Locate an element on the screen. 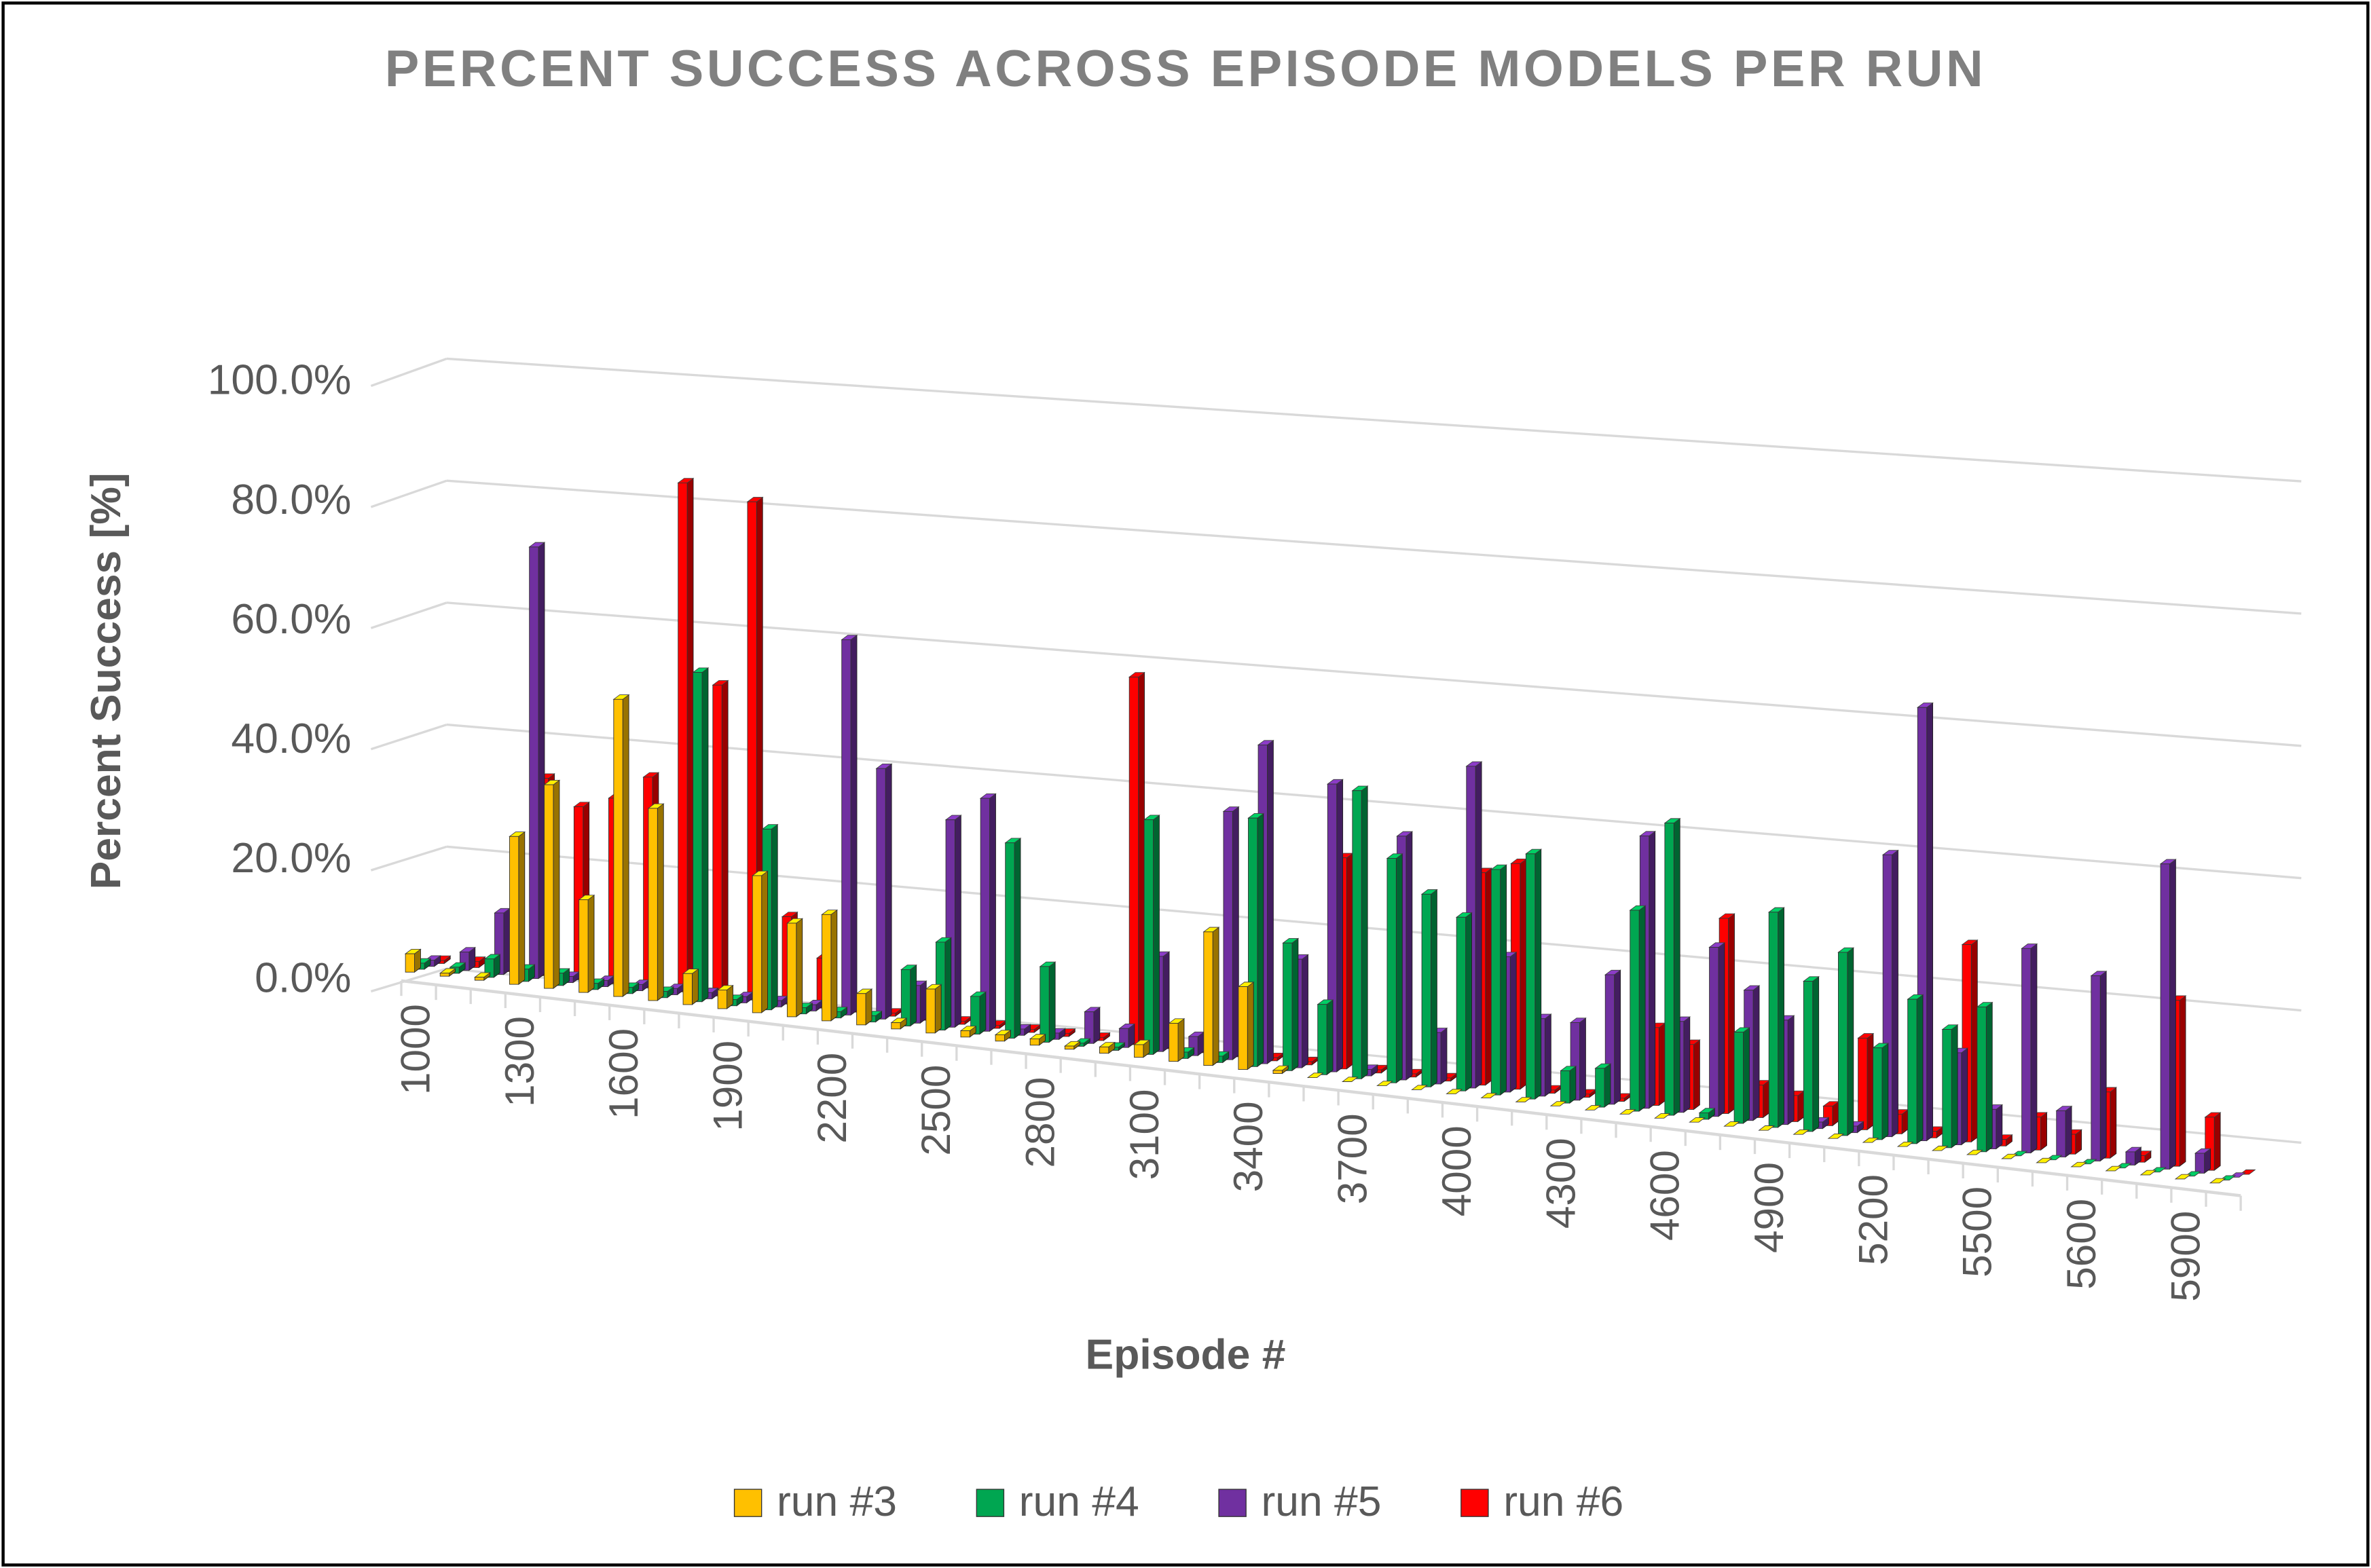  legend-swatch is located at coordinates (1475, 1503).